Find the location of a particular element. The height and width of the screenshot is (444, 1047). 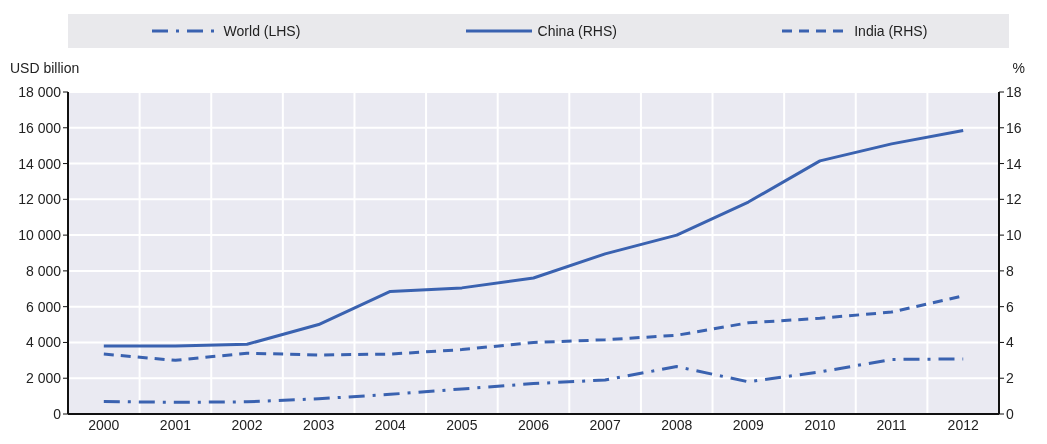

y2-tick-label: 6 is located at coordinates (1010, 306).